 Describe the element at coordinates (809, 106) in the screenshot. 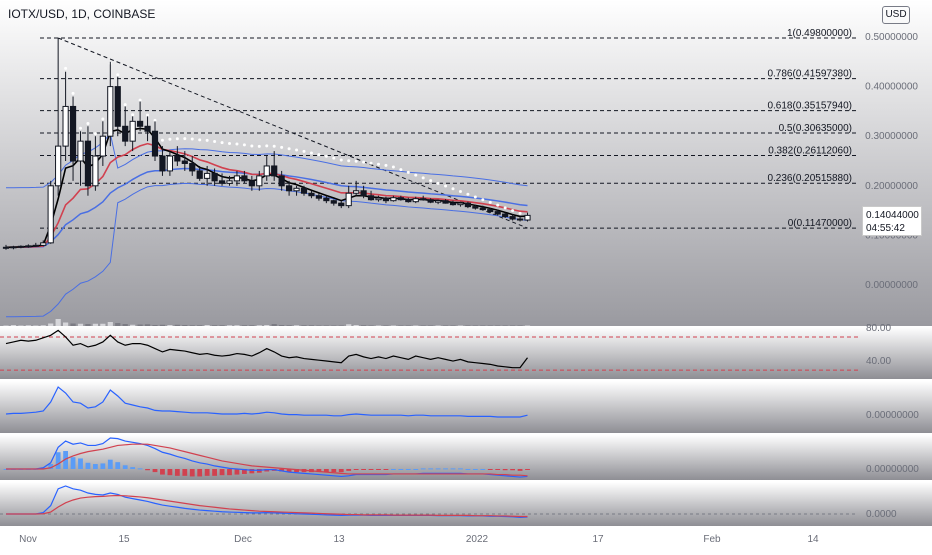

I see `fib-label: 0.618(0.35157940)` at that location.